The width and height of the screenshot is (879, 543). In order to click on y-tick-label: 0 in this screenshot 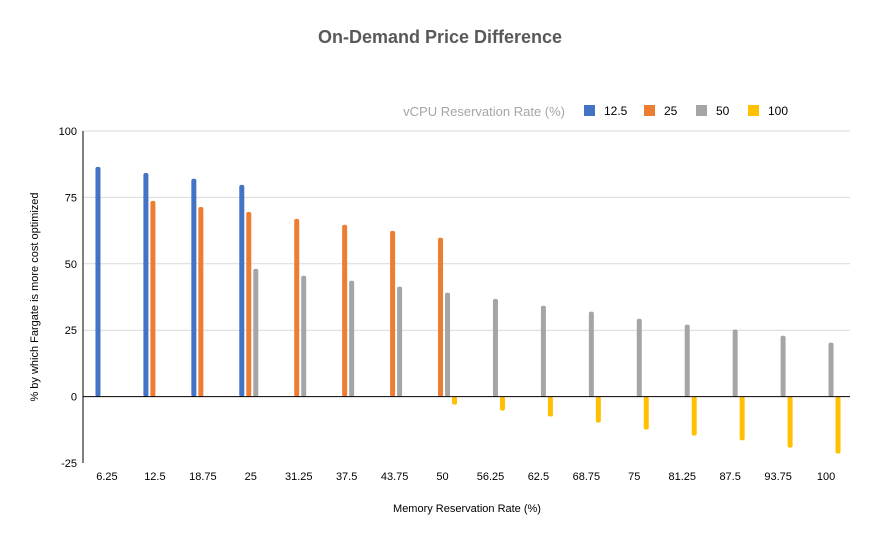, I will do `click(74, 398)`.